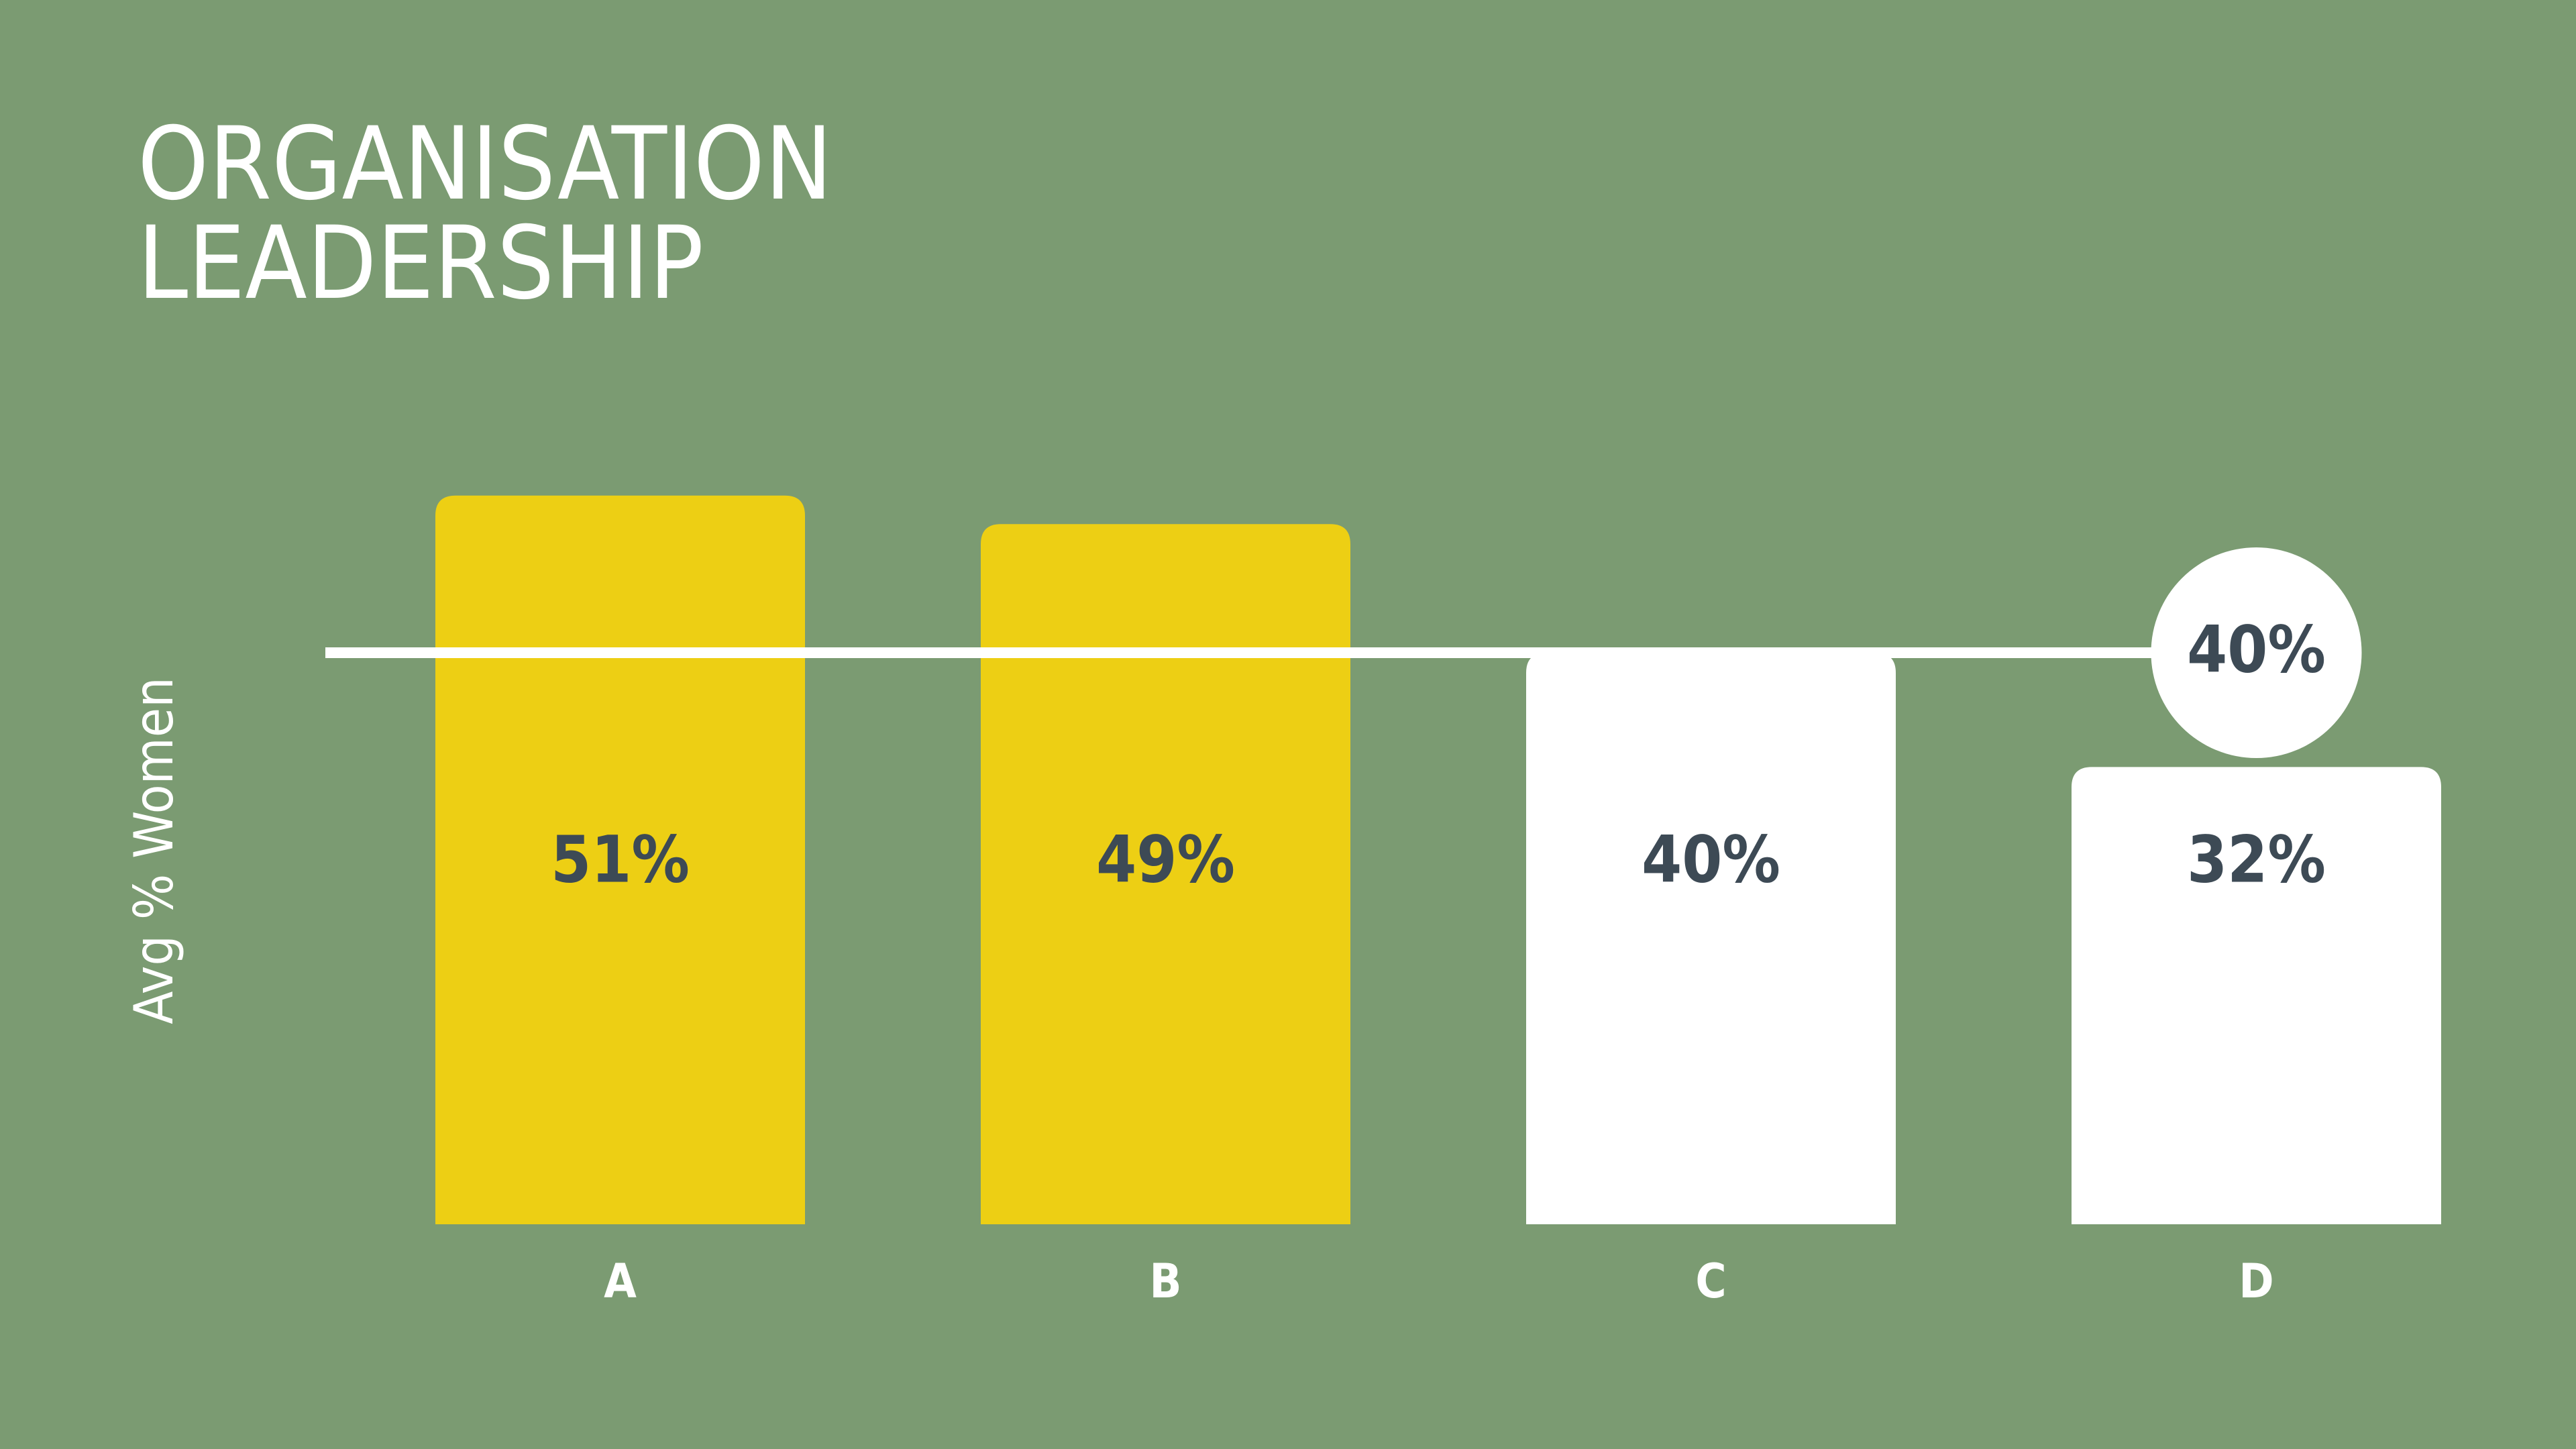 This screenshot has width=2576, height=1449. What do you see at coordinates (2256, 859) in the screenshot?
I see `value-label: 32%` at bounding box center [2256, 859].